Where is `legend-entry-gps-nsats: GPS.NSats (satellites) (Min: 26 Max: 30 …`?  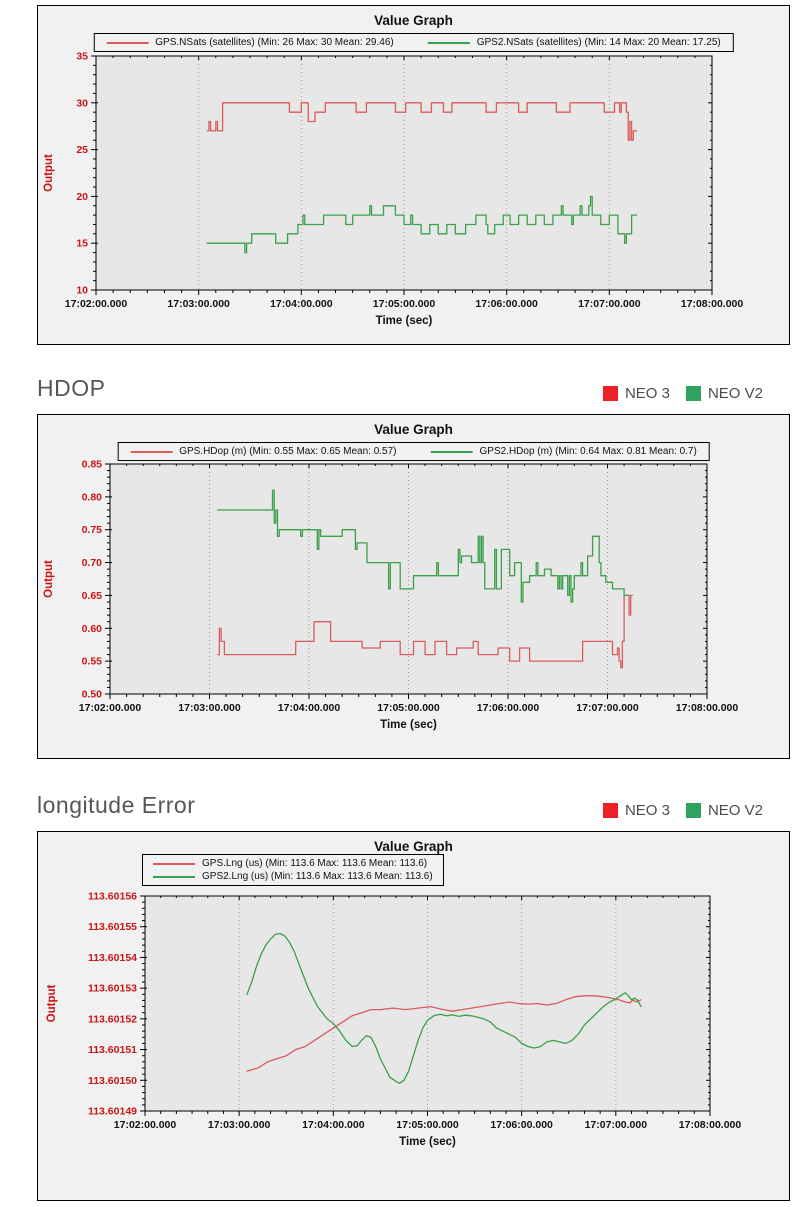 legend-entry-gps-nsats: GPS.NSats (satellites) (Min: 26 Max: 30 … is located at coordinates (250, 42).